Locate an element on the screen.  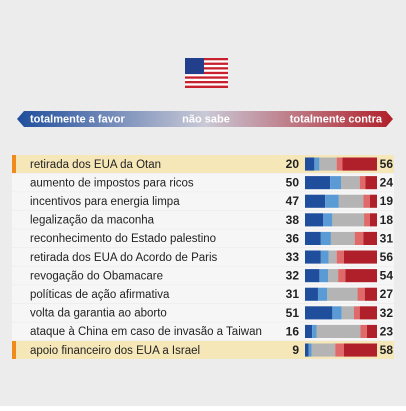
flag is located at coordinates (206, 73).